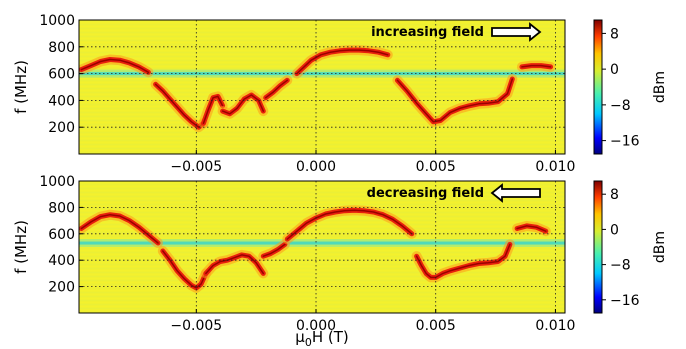  I want to click on arrow-left-icon, so click(515, 193).